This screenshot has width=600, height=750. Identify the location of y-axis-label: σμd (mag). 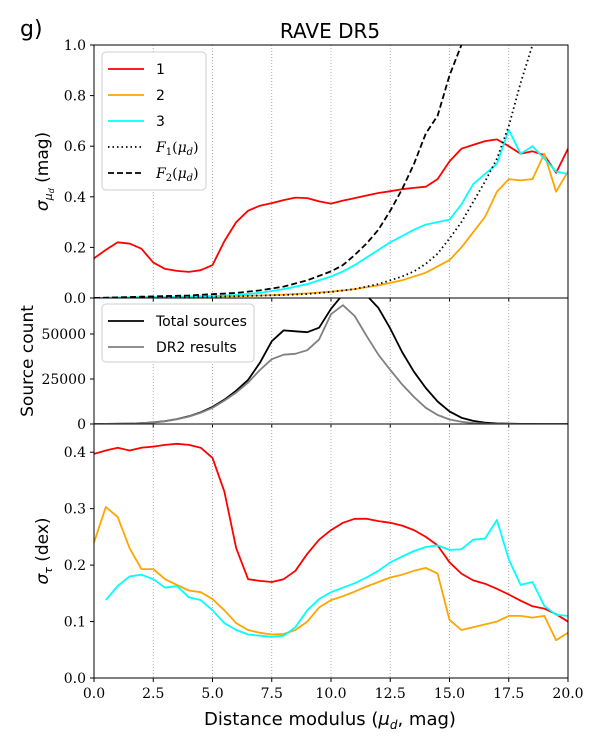
(44, 171).